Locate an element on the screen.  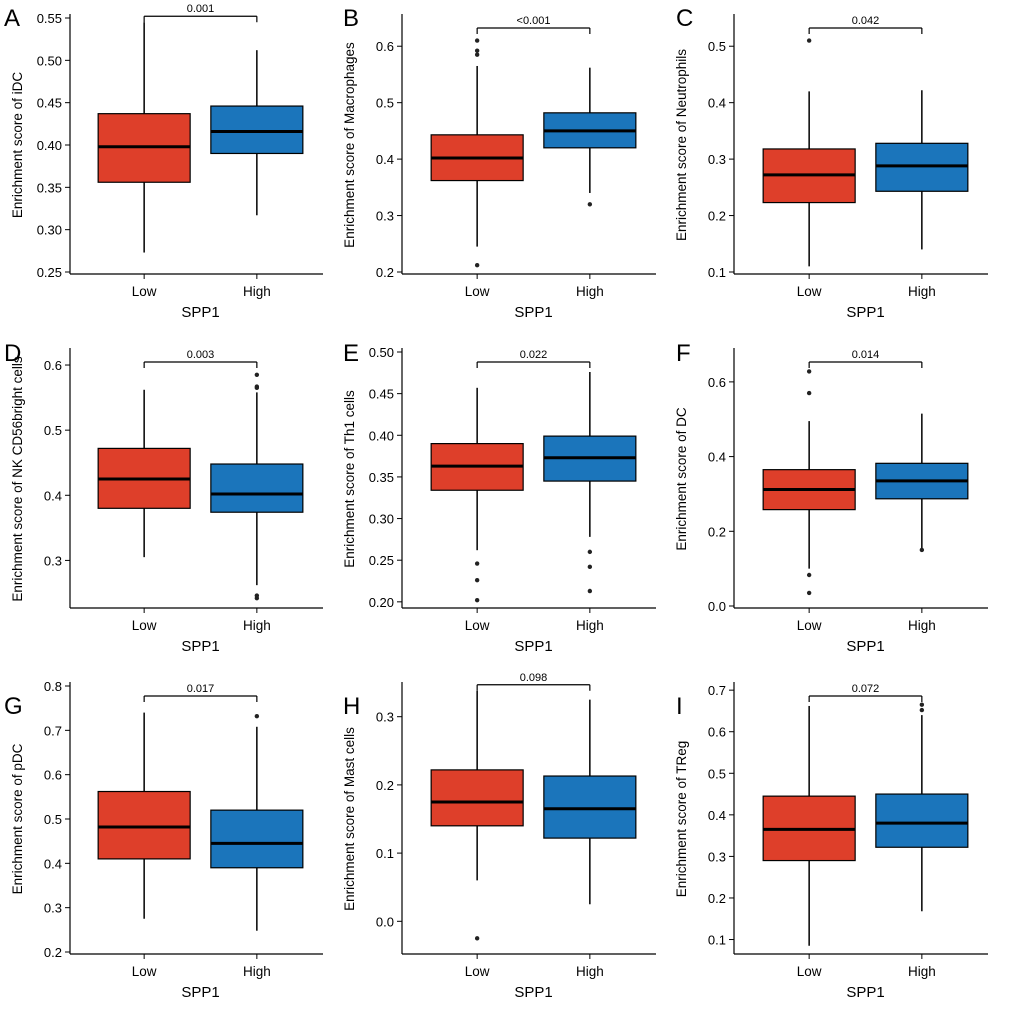
y-tick-label: 0.0 is located at coordinates (717, 606).